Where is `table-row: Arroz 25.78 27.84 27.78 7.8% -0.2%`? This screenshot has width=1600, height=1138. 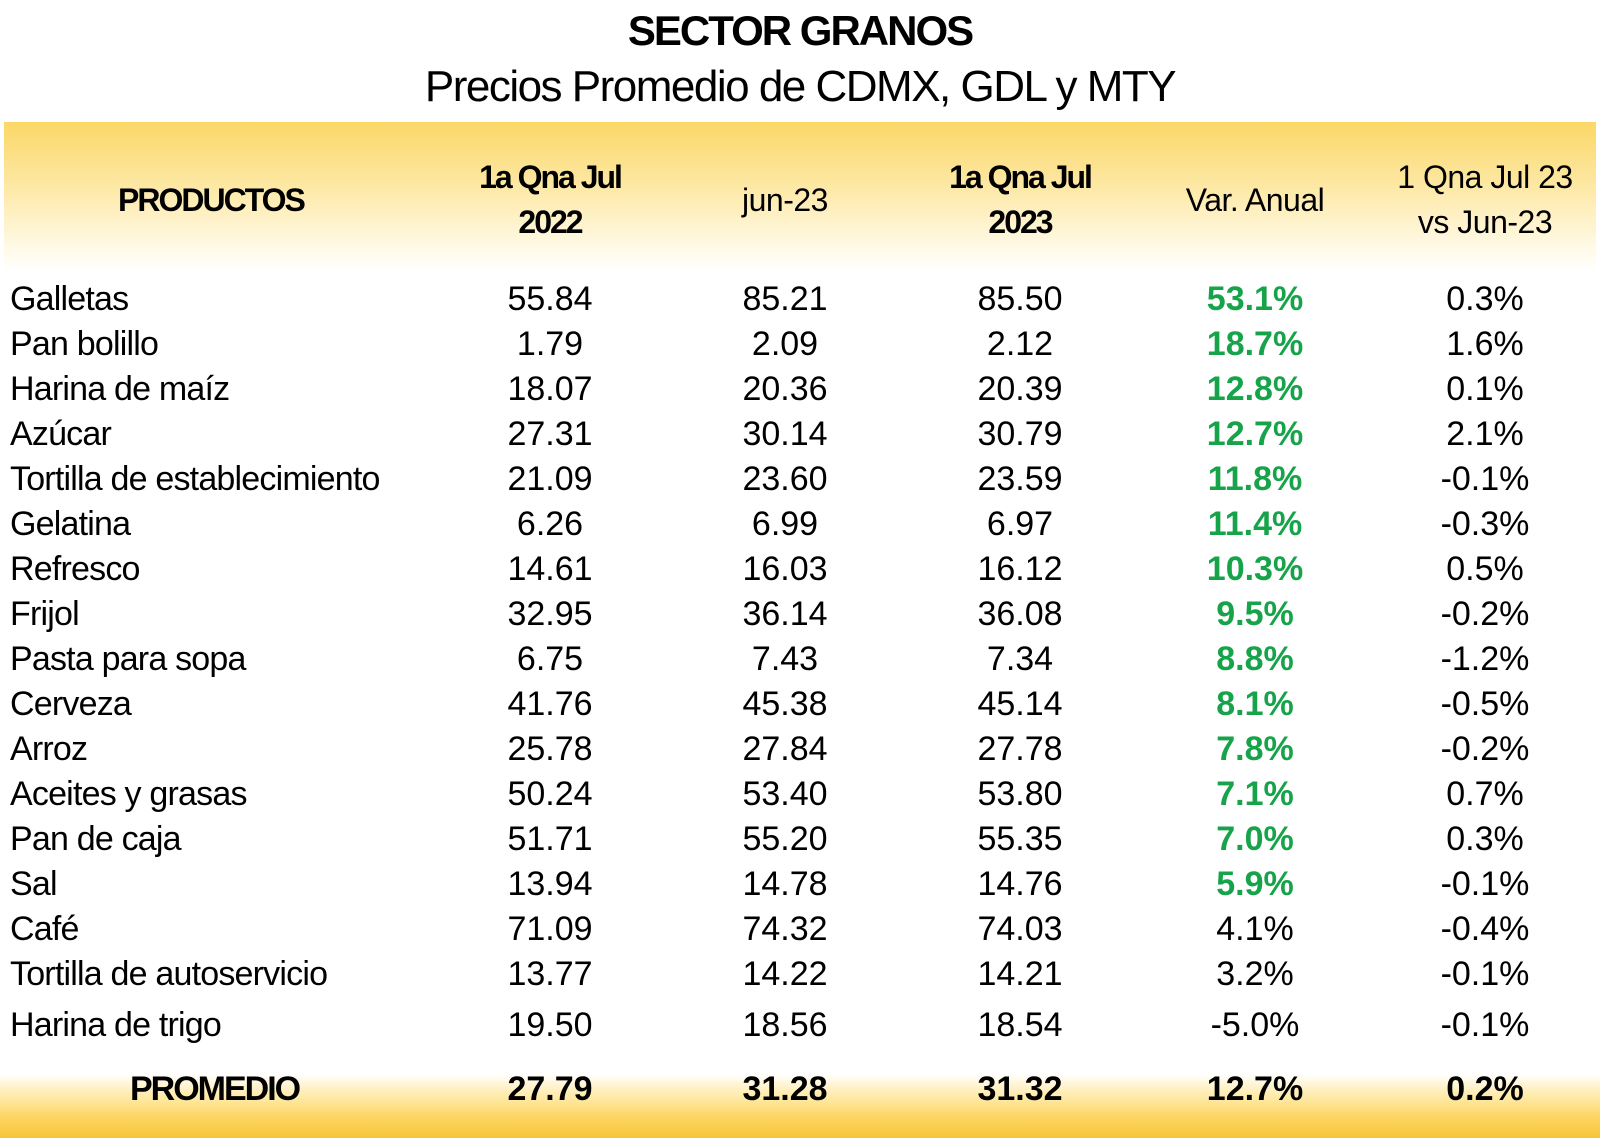
table-row: Arroz 25.78 27.84 27.78 7.8% -0.2% is located at coordinates (800, 749).